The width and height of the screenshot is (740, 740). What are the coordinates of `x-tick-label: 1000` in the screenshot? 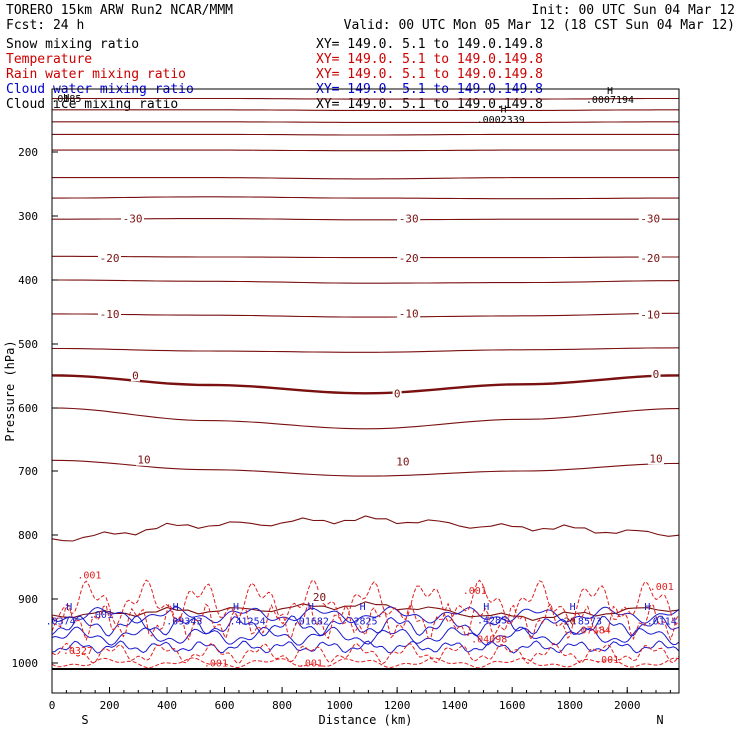 It's located at (339, 705).